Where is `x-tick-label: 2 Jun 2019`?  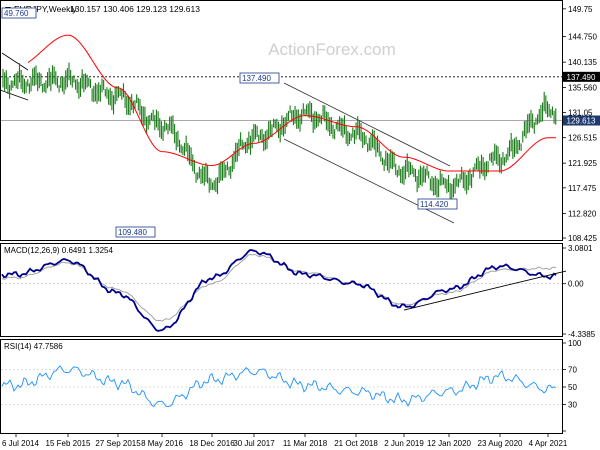 x-tick-label: 2 Jun 2019 is located at coordinates (404, 443).